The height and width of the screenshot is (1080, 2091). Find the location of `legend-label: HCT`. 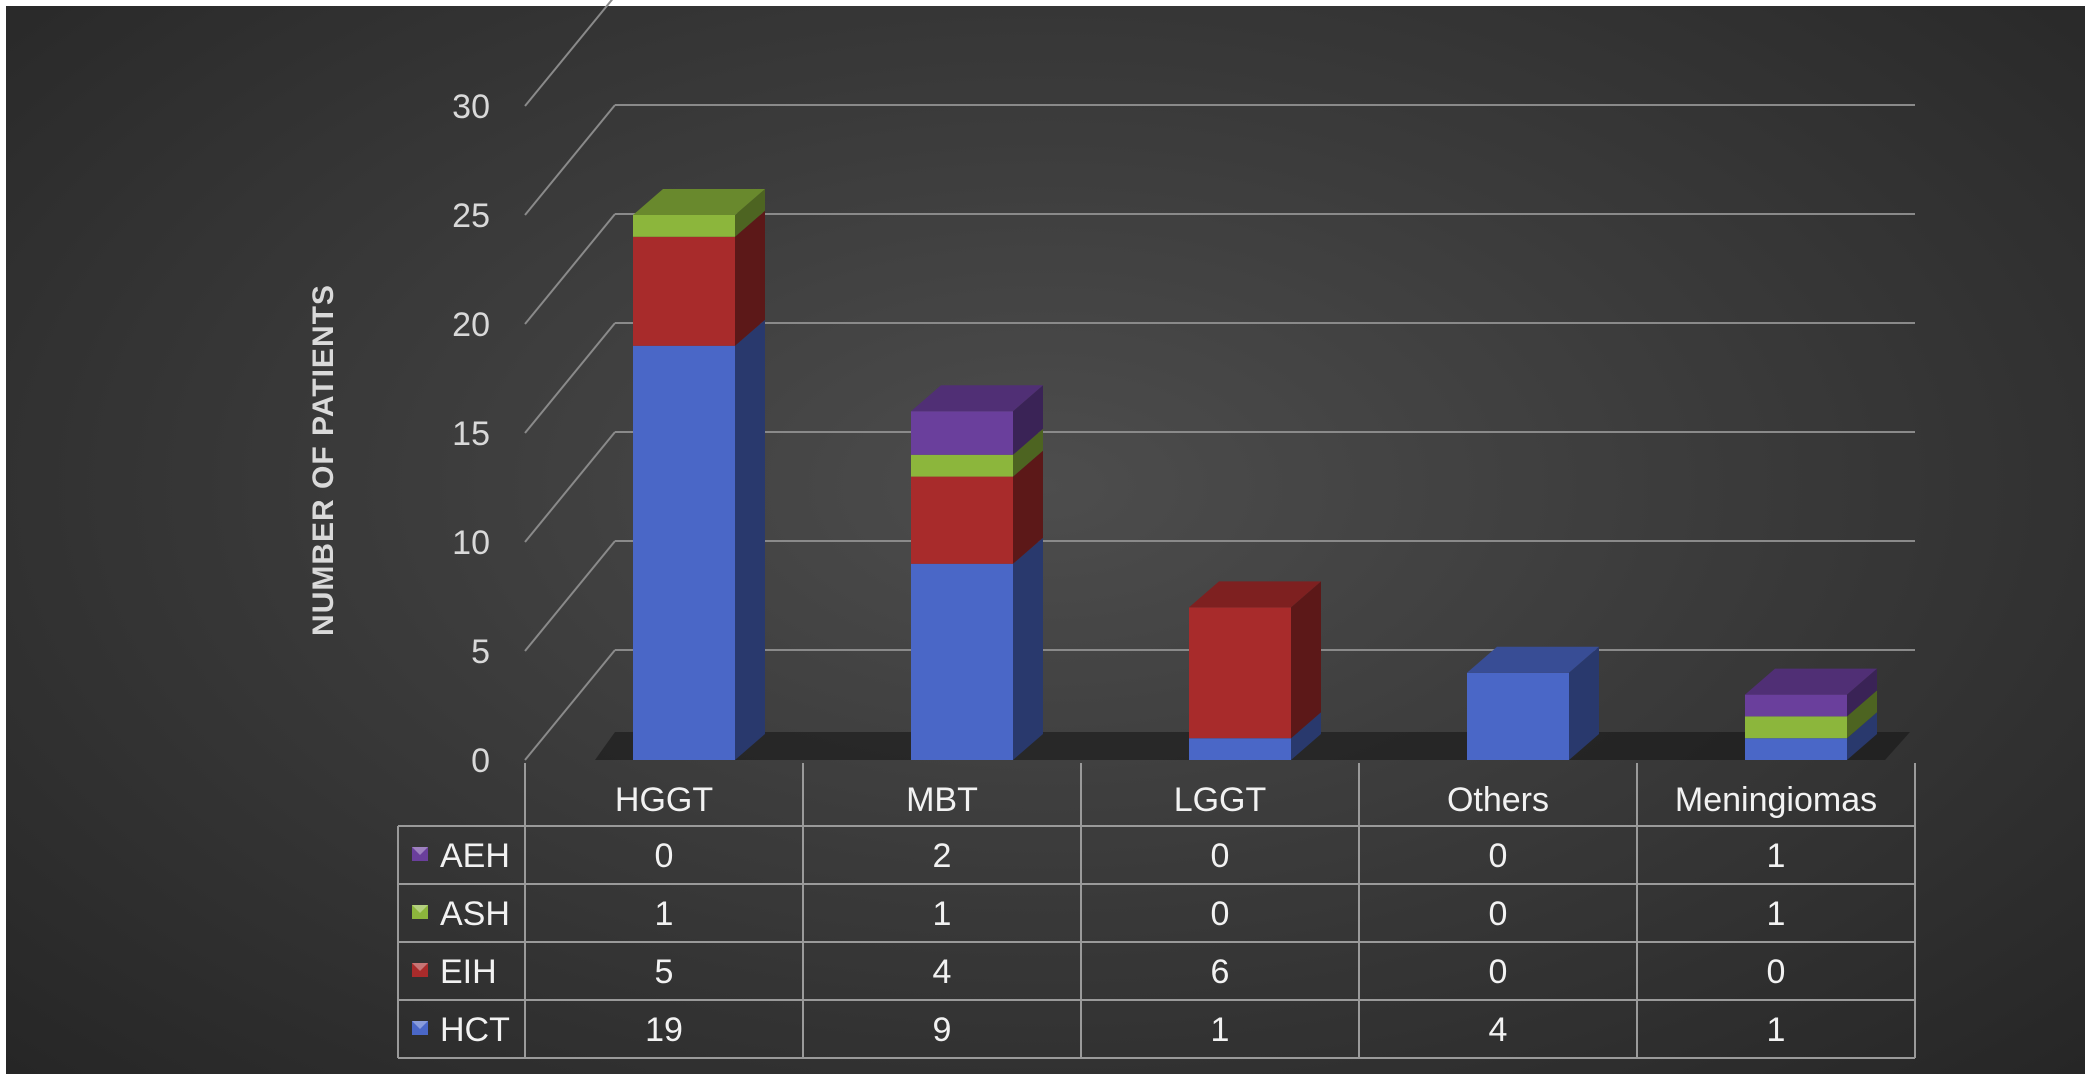

legend-label: HCT is located at coordinates (475, 1030).